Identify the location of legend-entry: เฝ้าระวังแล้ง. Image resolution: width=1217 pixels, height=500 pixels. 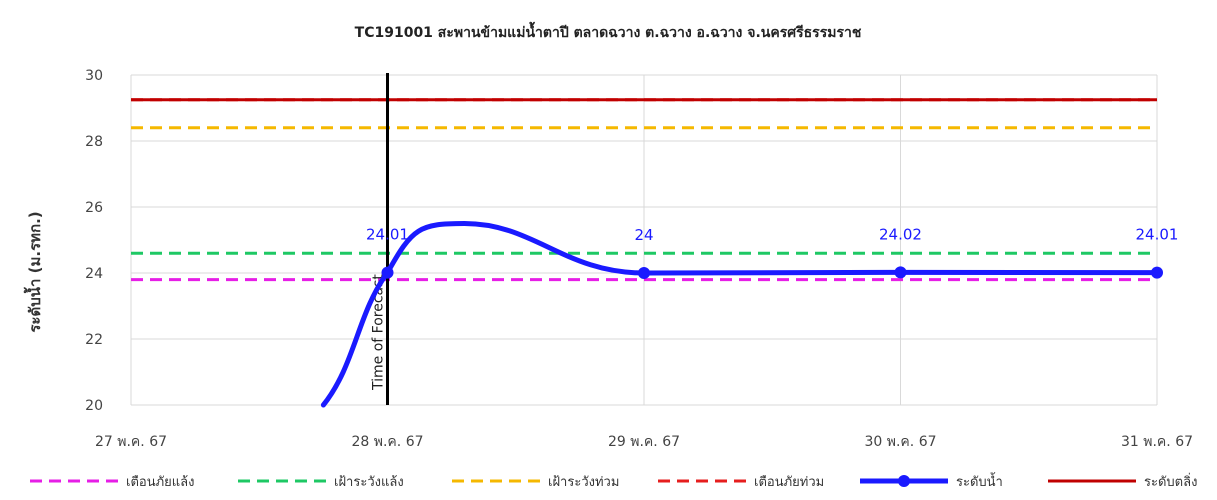
(321, 482).